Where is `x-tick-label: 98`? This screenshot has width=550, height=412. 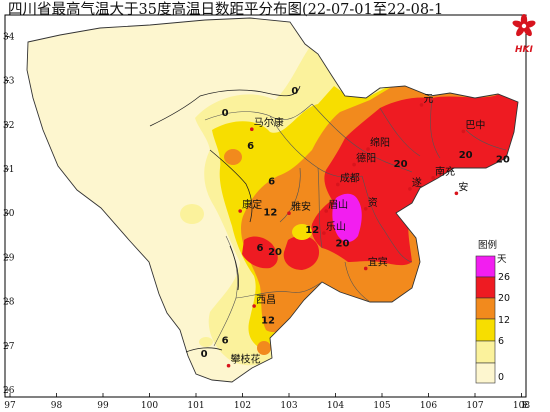
x-tick-label: 98 is located at coordinates (57, 406).